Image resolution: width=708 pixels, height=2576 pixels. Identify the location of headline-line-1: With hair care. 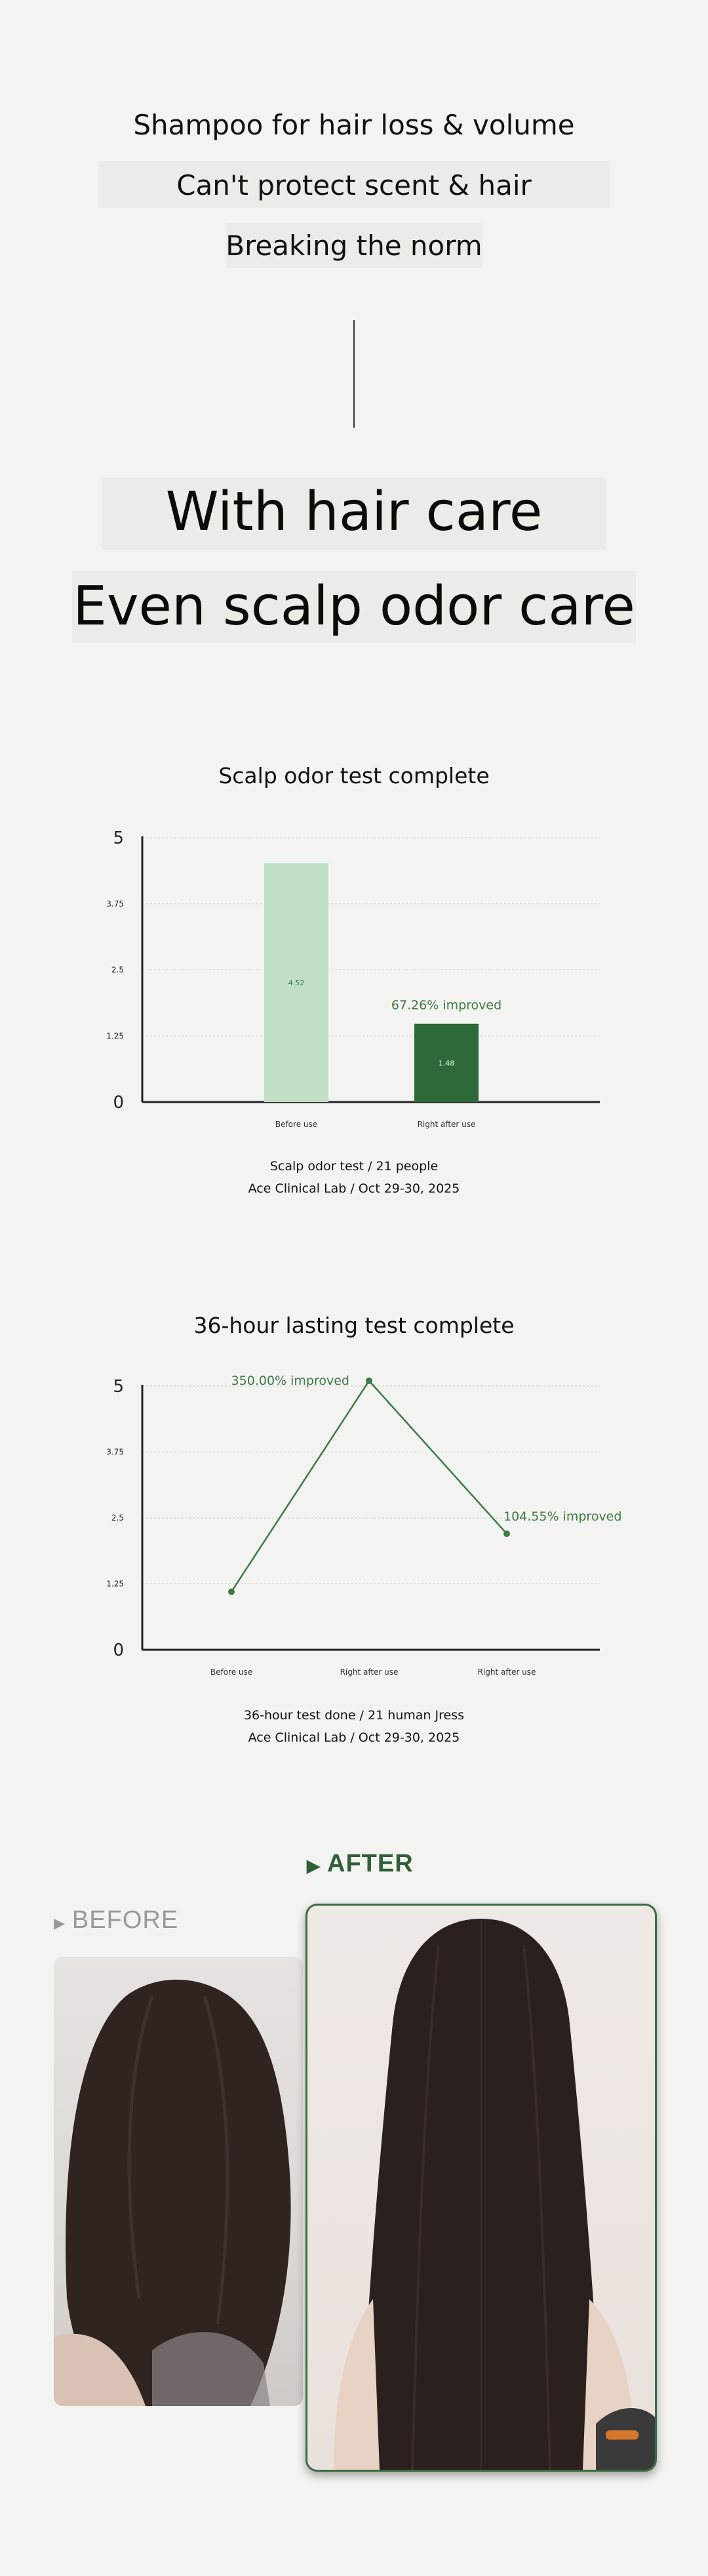
(354, 512).